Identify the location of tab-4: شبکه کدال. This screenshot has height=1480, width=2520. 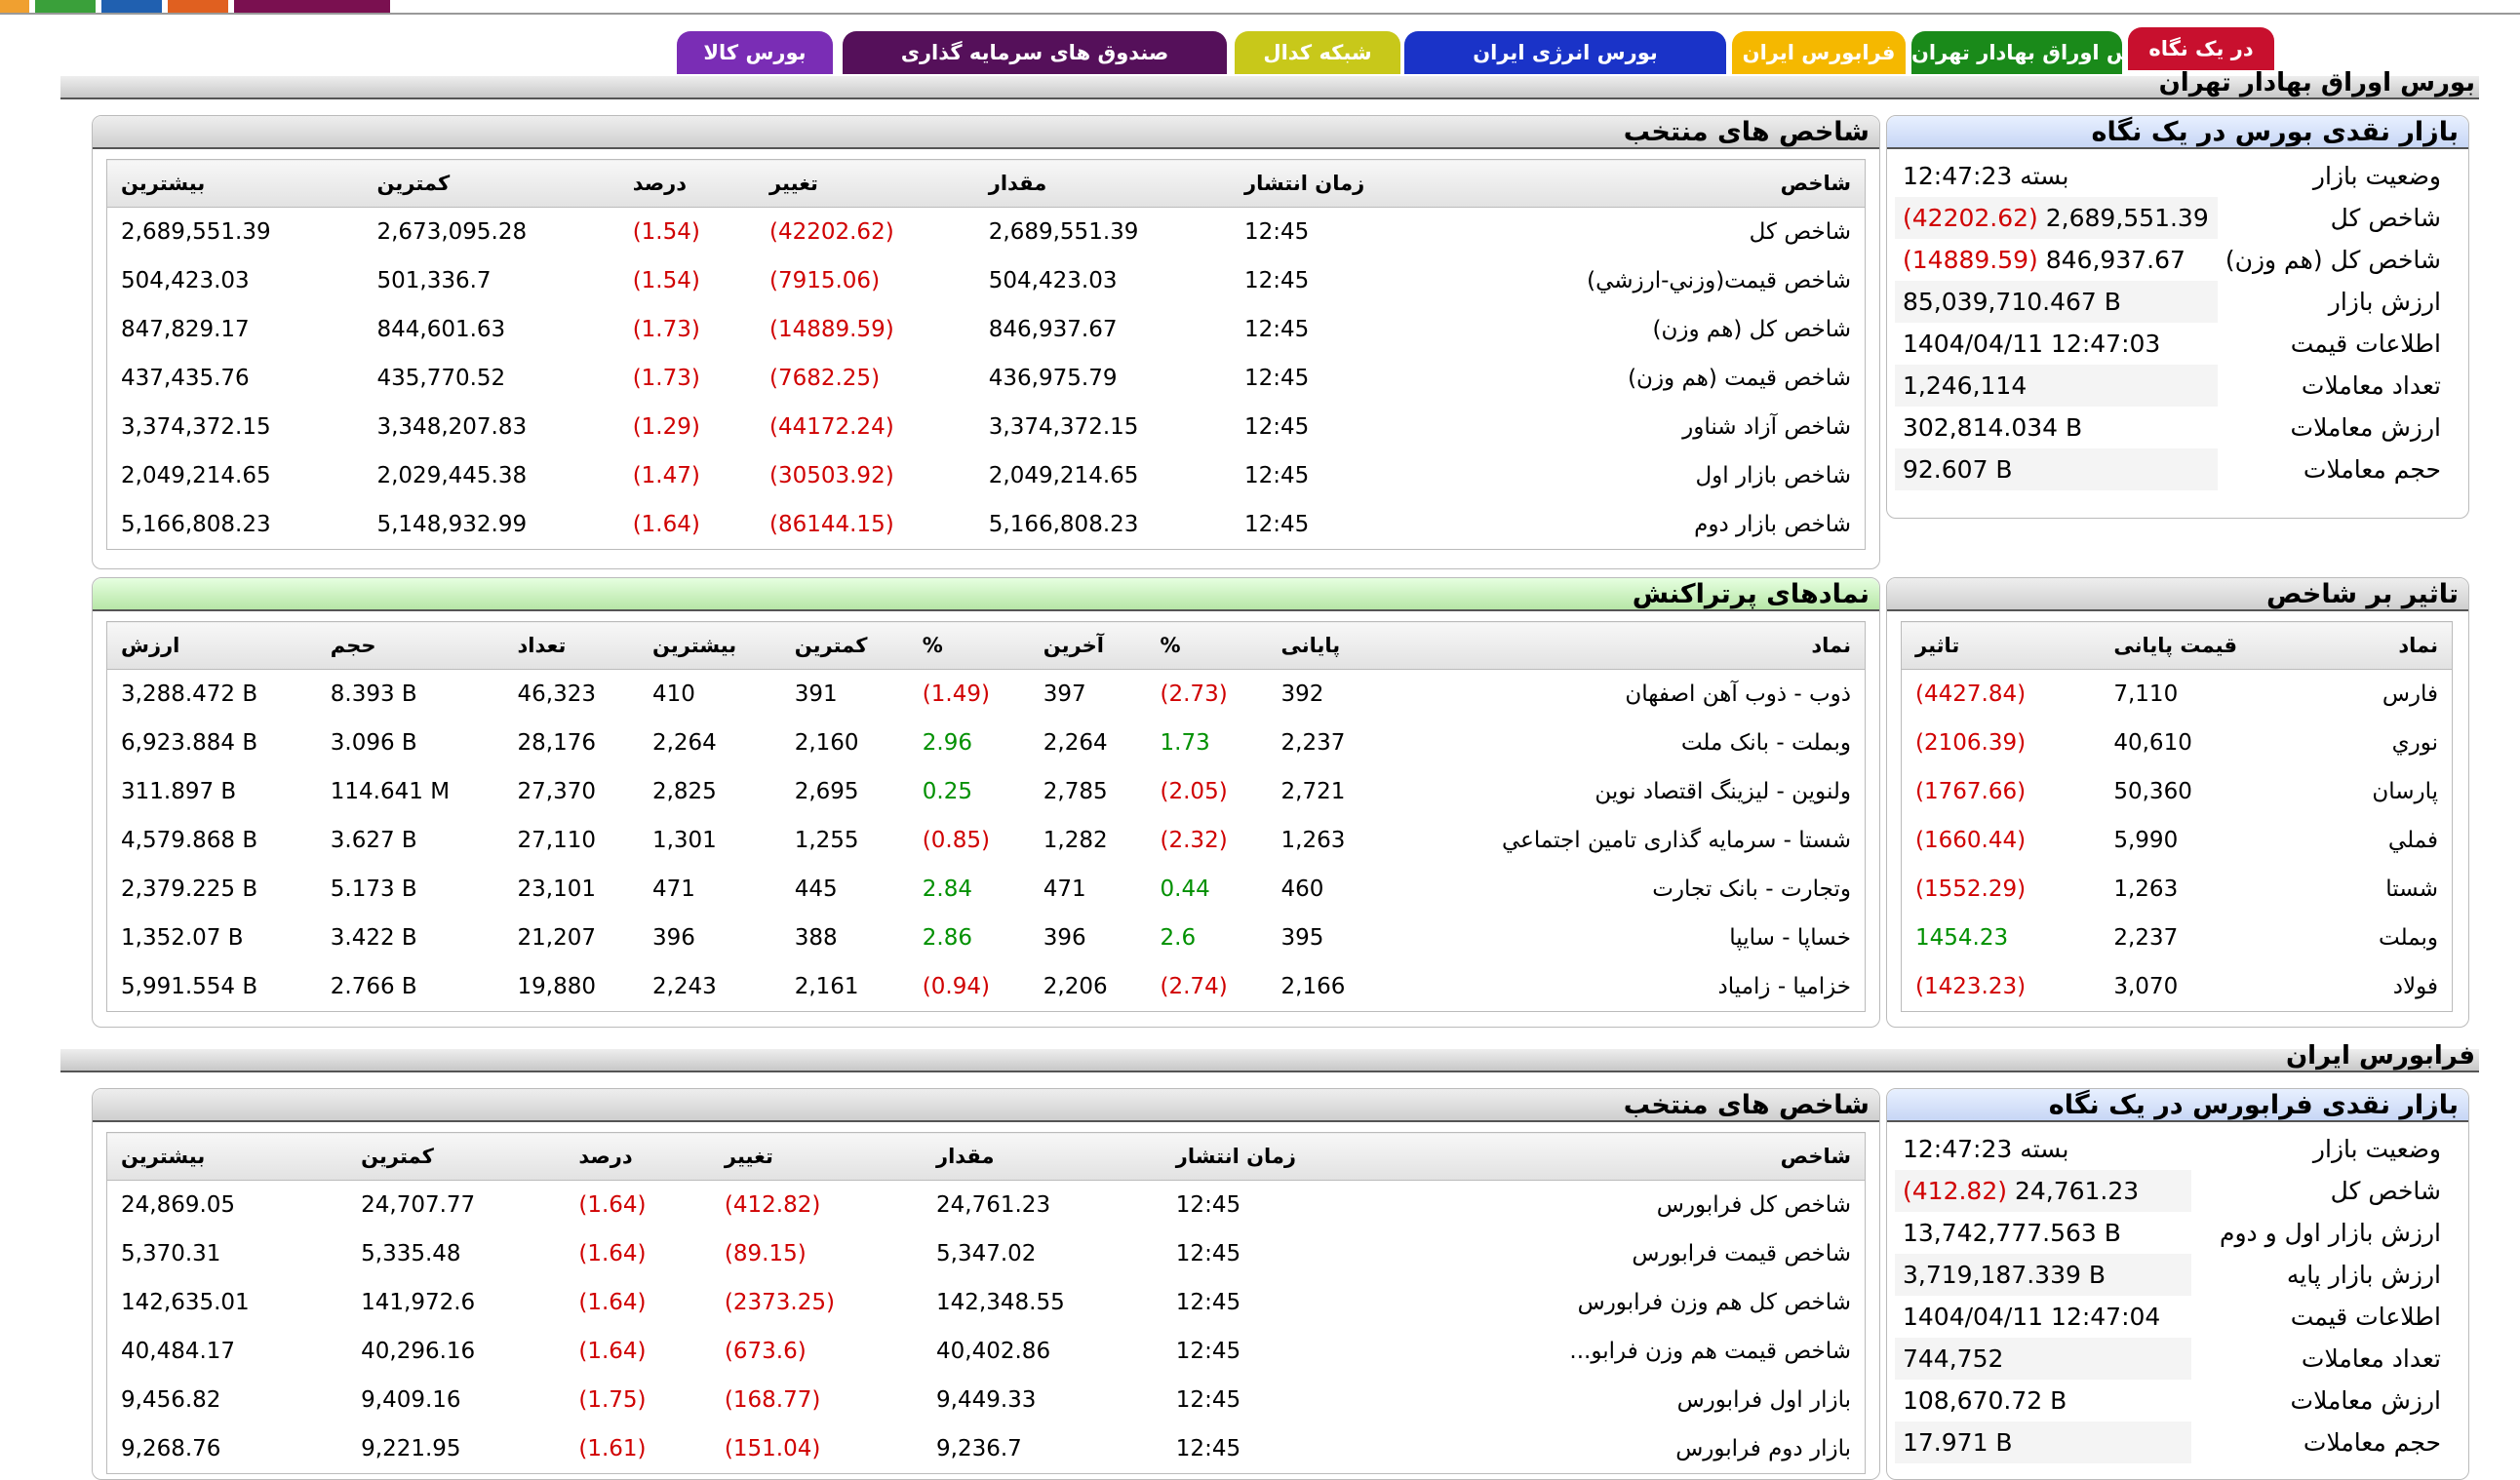
(1317, 52).